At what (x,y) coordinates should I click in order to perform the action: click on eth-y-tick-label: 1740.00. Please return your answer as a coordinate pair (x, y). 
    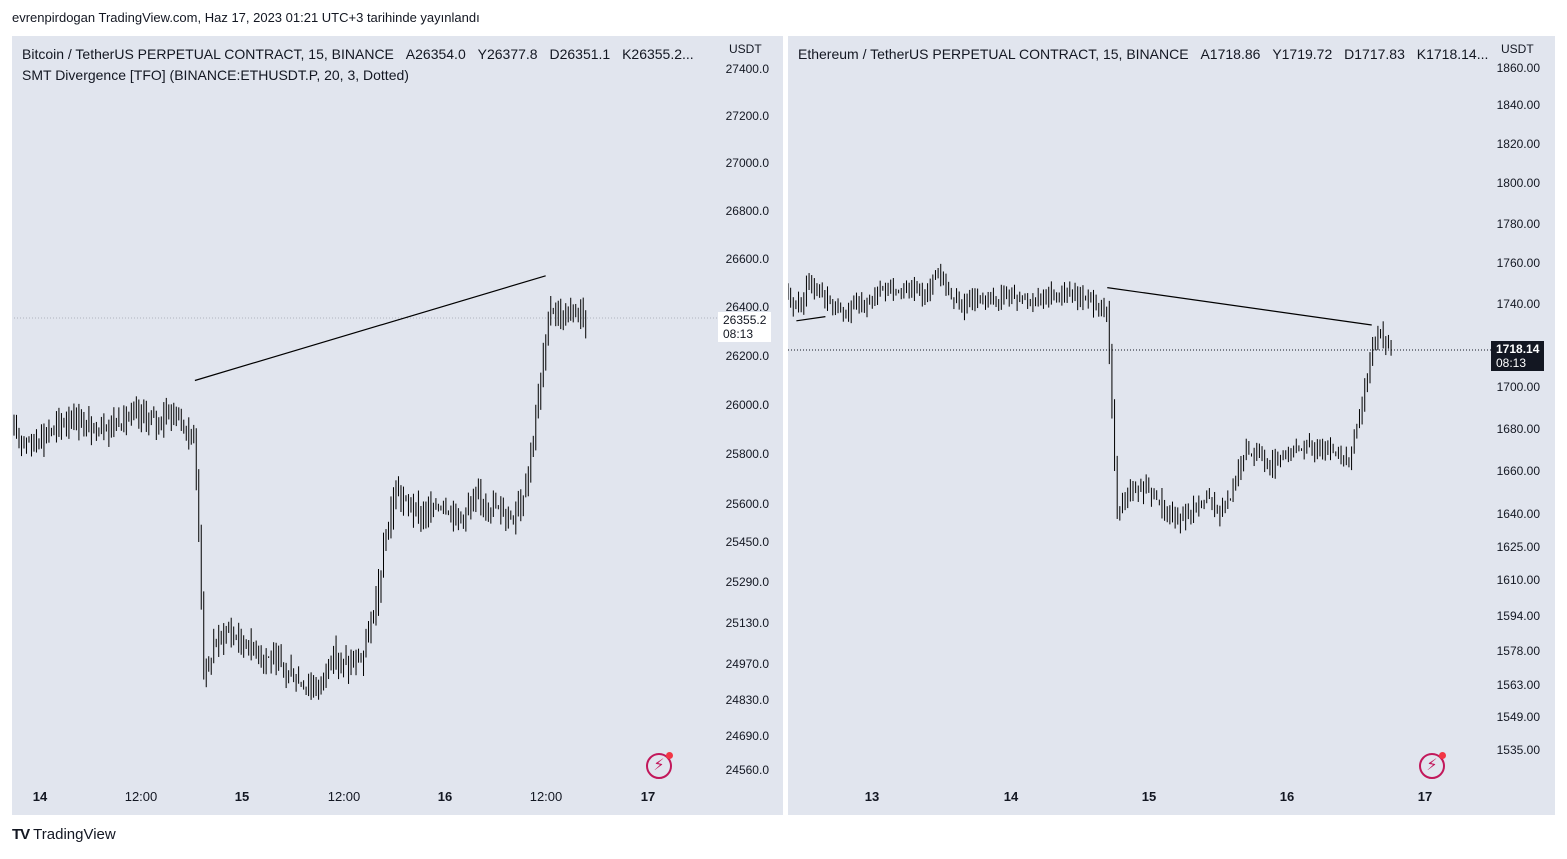
    Looking at the image, I should click on (1519, 304).